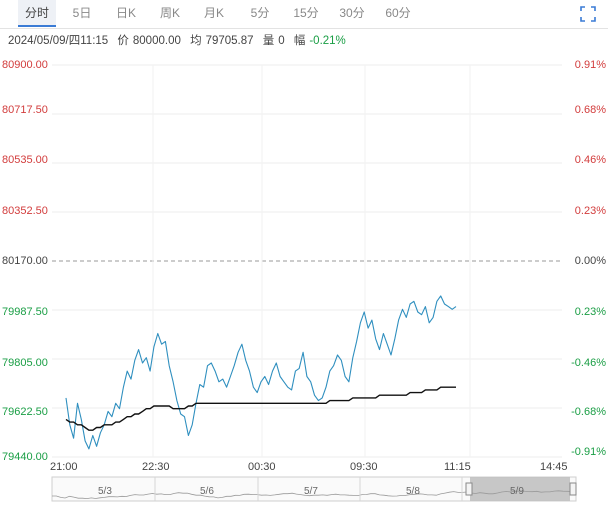 This screenshot has height=505, width=608. Describe the element at coordinates (573, 489) in the screenshot. I see `navigator-handle-right` at that location.